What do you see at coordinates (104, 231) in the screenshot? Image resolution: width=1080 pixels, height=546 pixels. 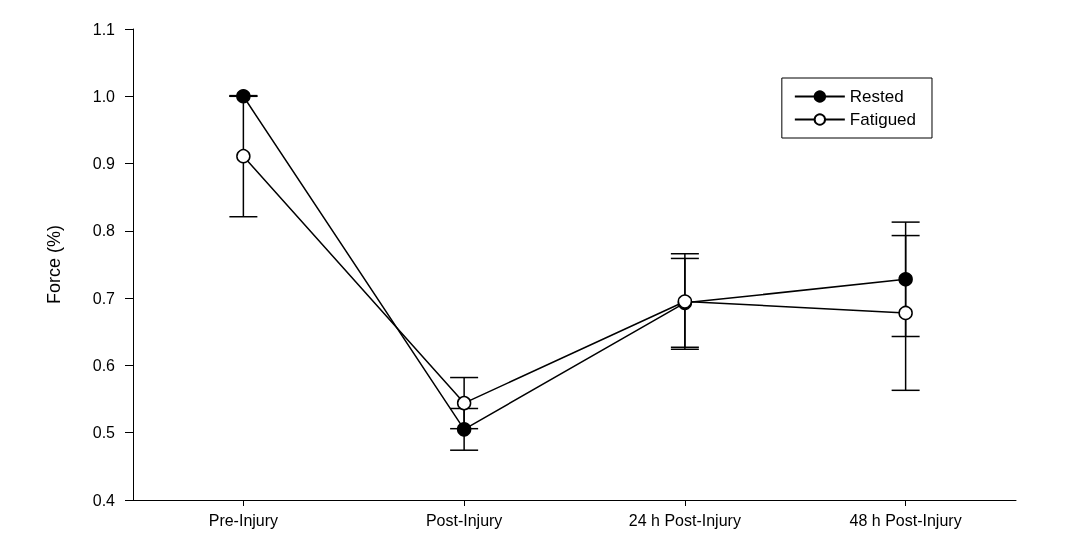 I see `y-tick-label: 0.8` at bounding box center [104, 231].